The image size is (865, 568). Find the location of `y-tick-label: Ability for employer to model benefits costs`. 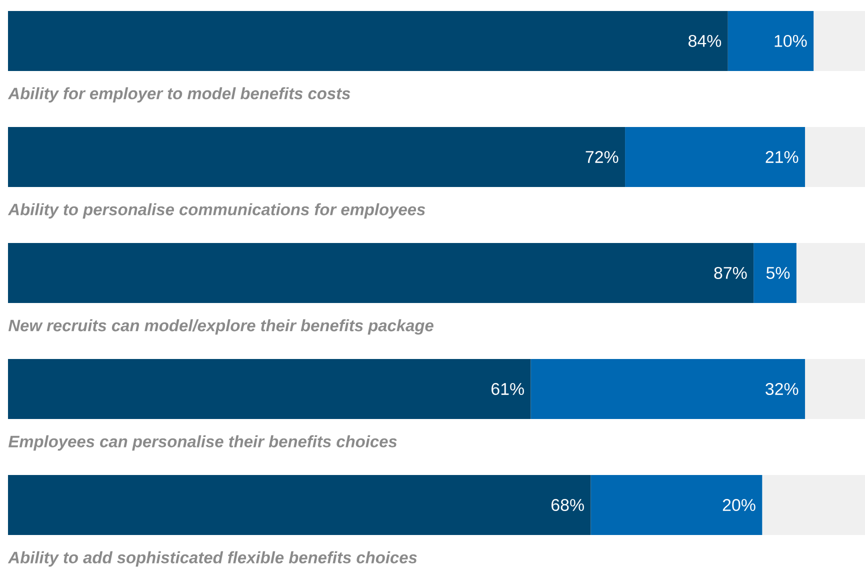

y-tick-label: Ability for employer to model benefits costs is located at coordinates (179, 95).